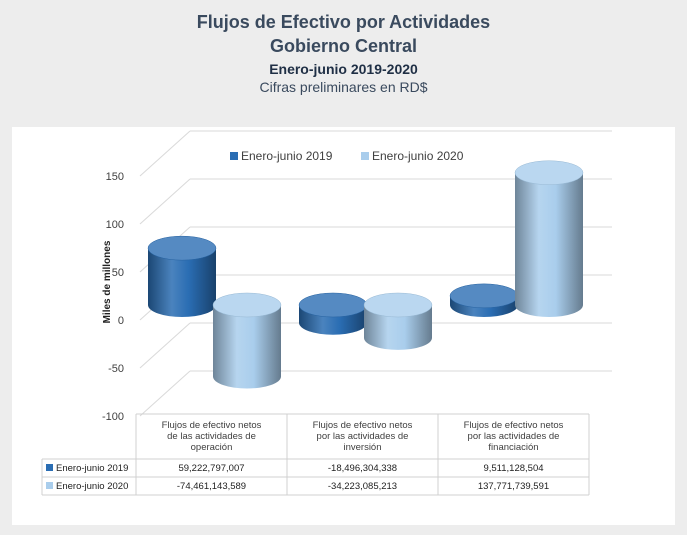 This screenshot has width=687, height=535. What do you see at coordinates (513, 486) in the screenshot?
I see `table-cell-value: 137,771,739,591` at bounding box center [513, 486].